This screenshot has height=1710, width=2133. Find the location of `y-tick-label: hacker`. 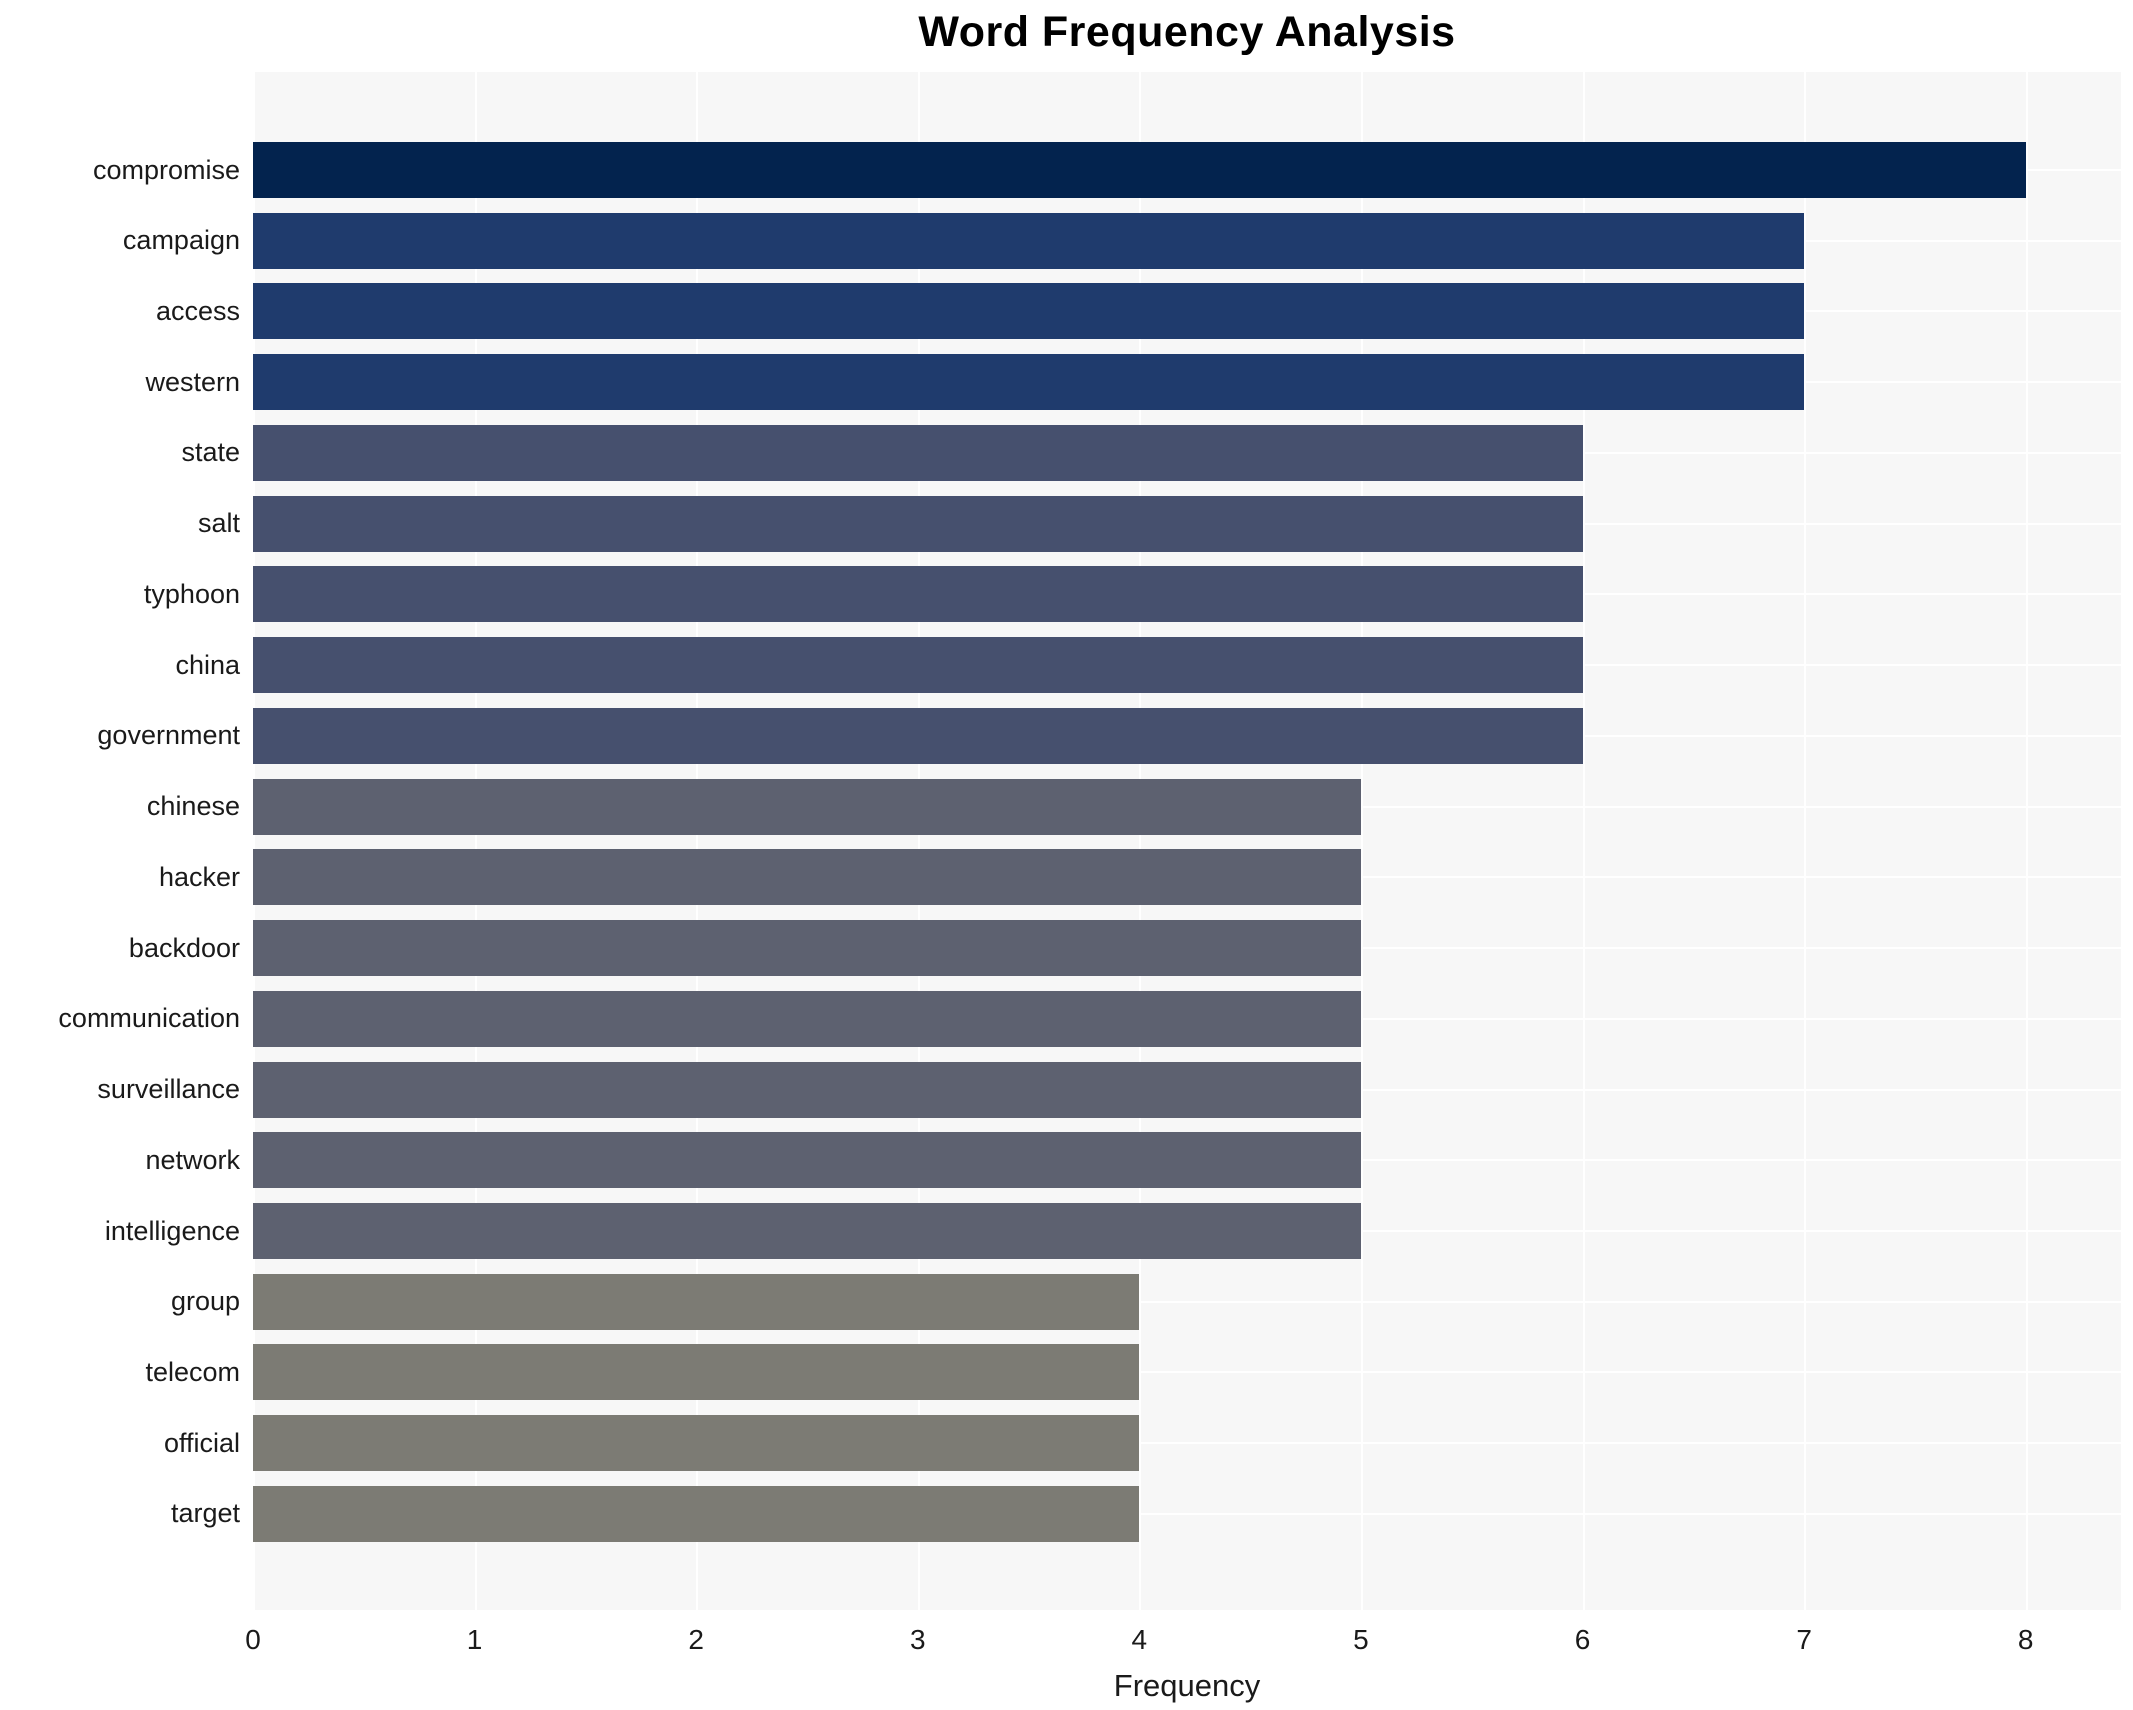

y-tick-label: hacker is located at coordinates (199, 876).